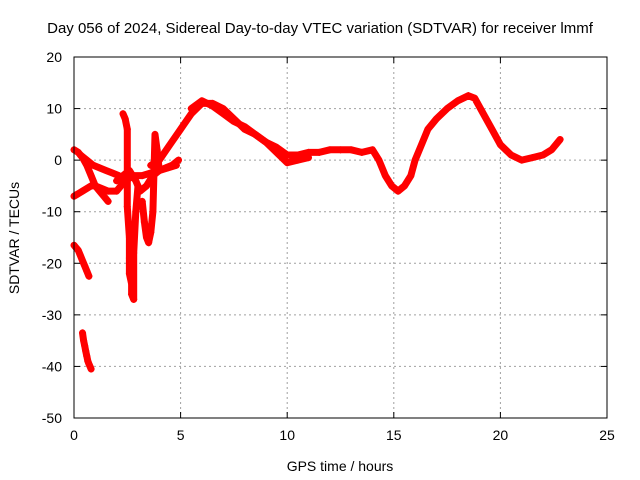 This screenshot has height=480, width=640. I want to click on y-tick-label: 10, so click(54, 109).